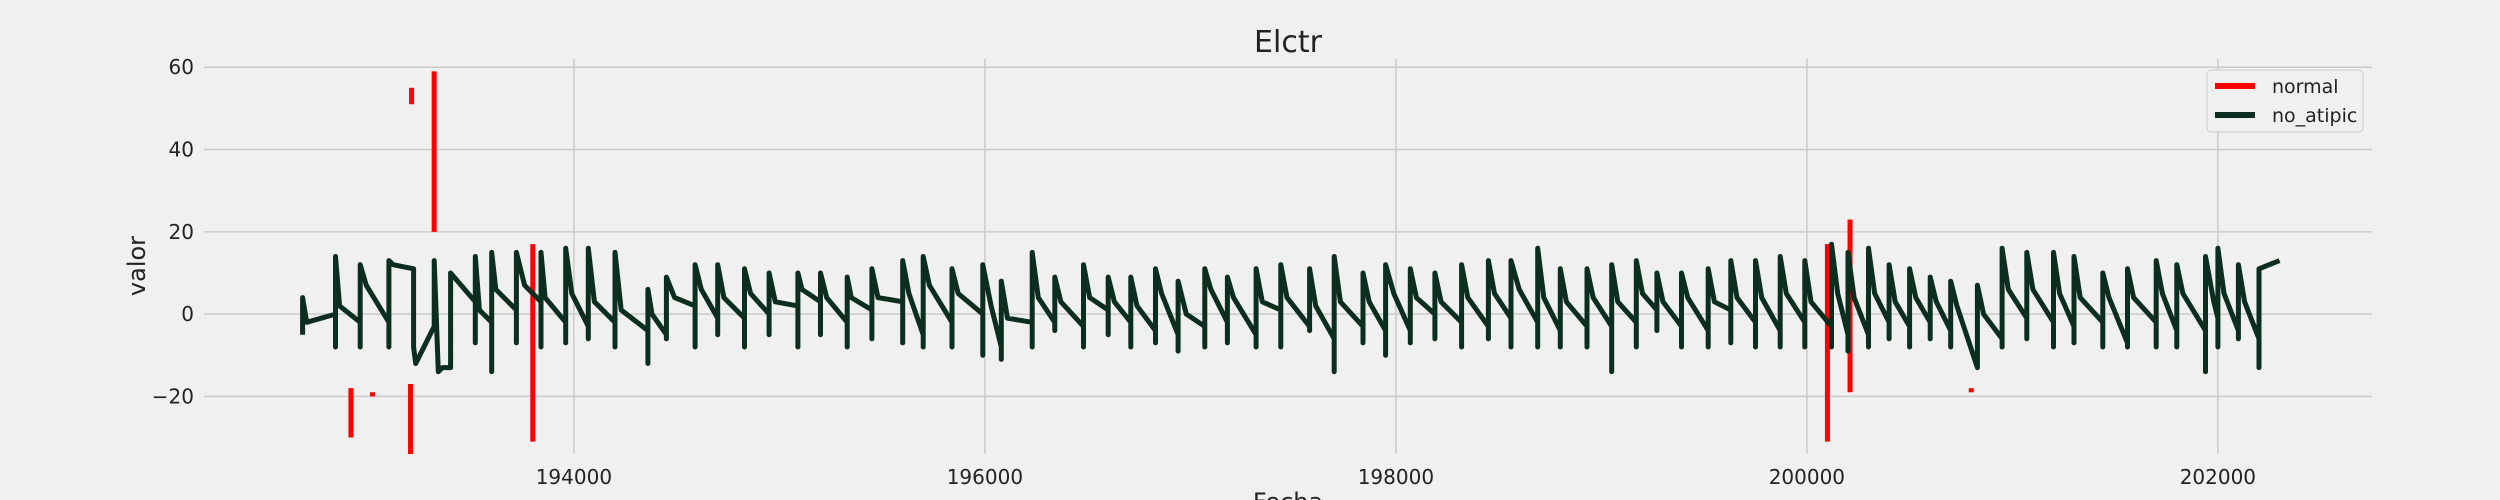 This screenshot has height=500, width=2500. What do you see at coordinates (181, 232) in the screenshot?
I see `y-tick-label: 20` at bounding box center [181, 232].